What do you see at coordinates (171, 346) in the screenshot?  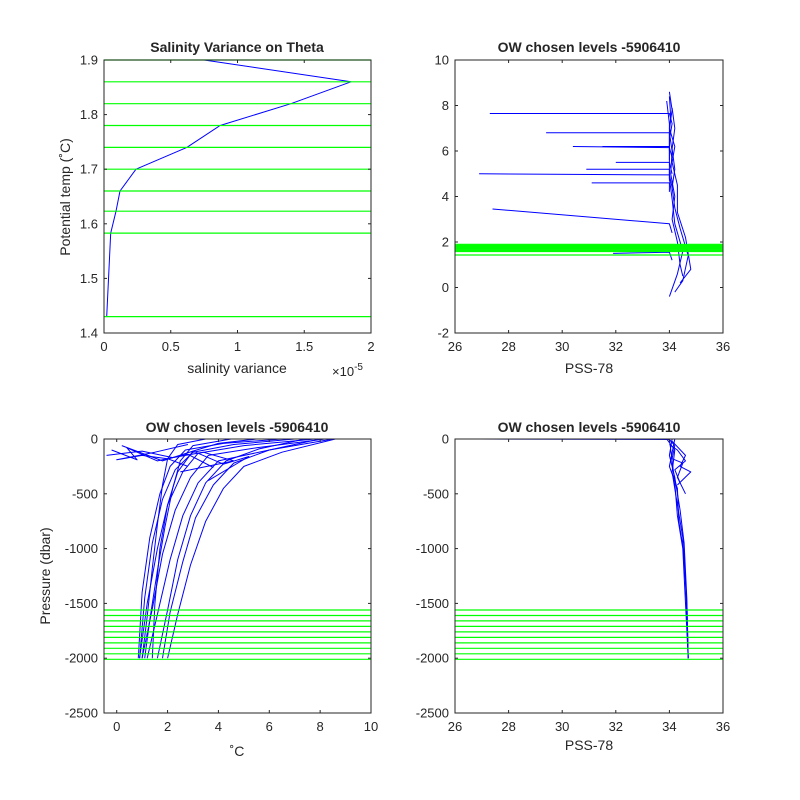 I see `x-tick-label: 0.5` at bounding box center [171, 346].